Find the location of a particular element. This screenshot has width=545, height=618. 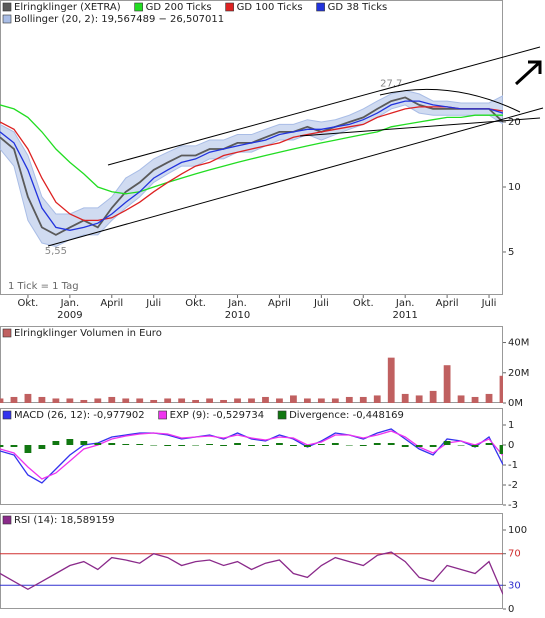

x-tick-label-line: April is located at coordinates (111, 303).